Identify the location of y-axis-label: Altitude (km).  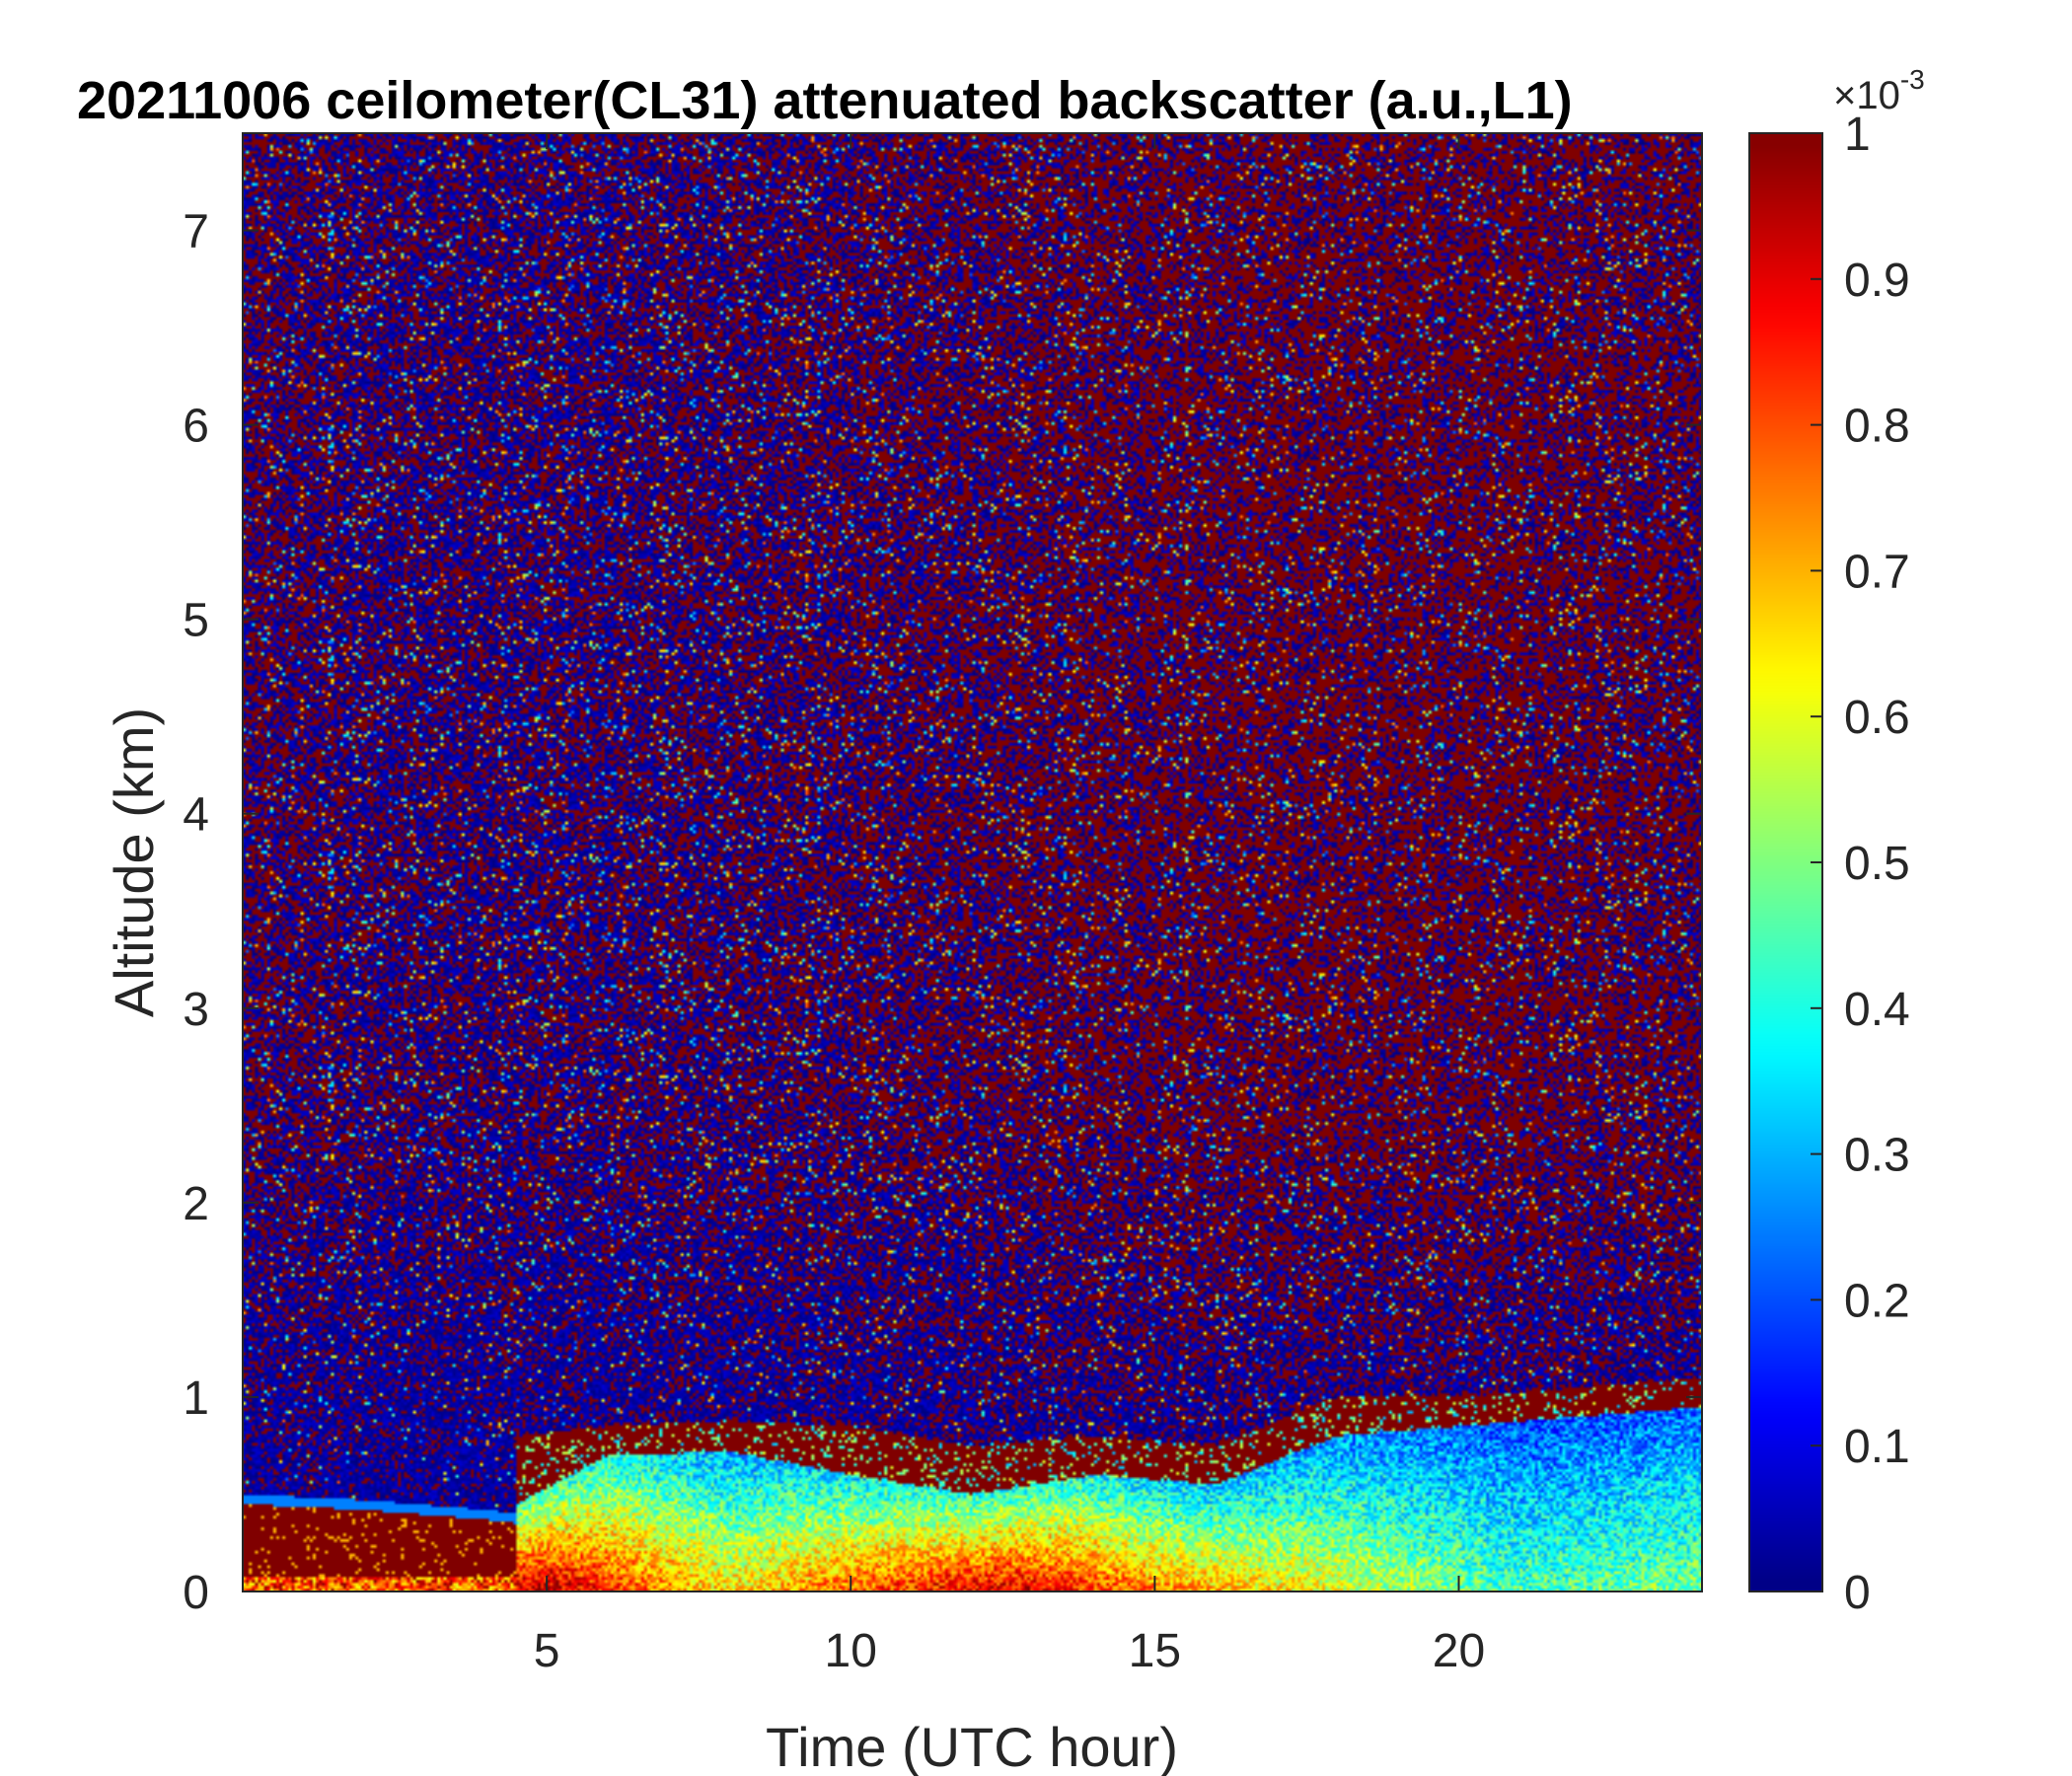
(134, 862).